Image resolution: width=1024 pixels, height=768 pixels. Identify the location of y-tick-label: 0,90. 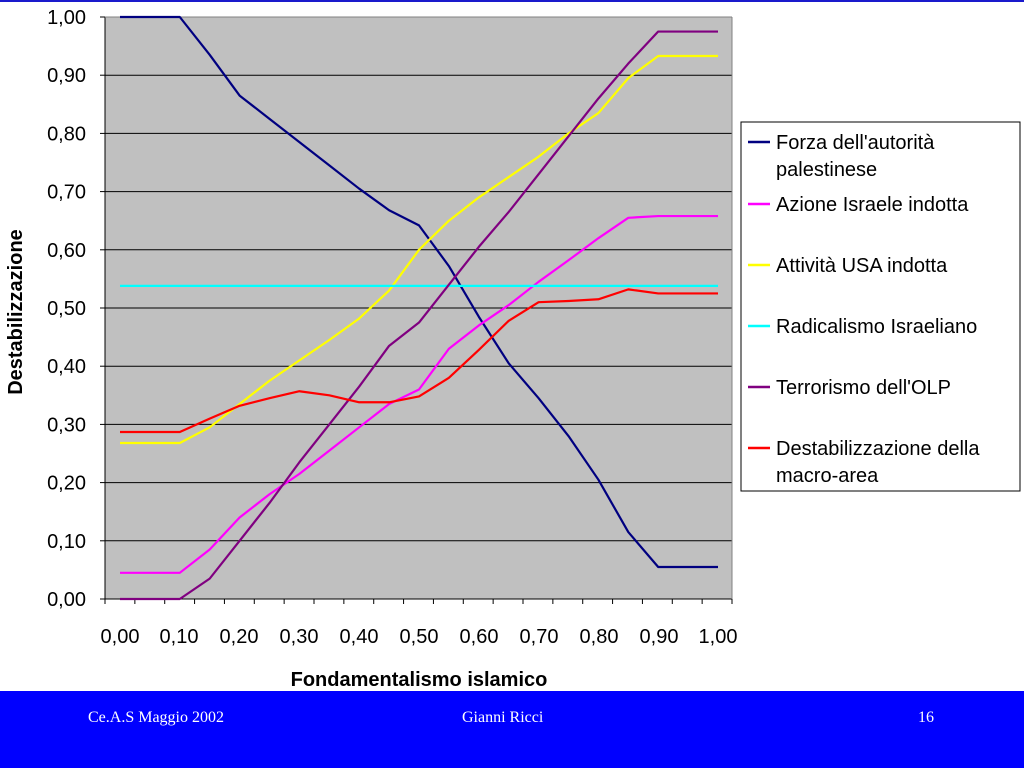
(66, 76).